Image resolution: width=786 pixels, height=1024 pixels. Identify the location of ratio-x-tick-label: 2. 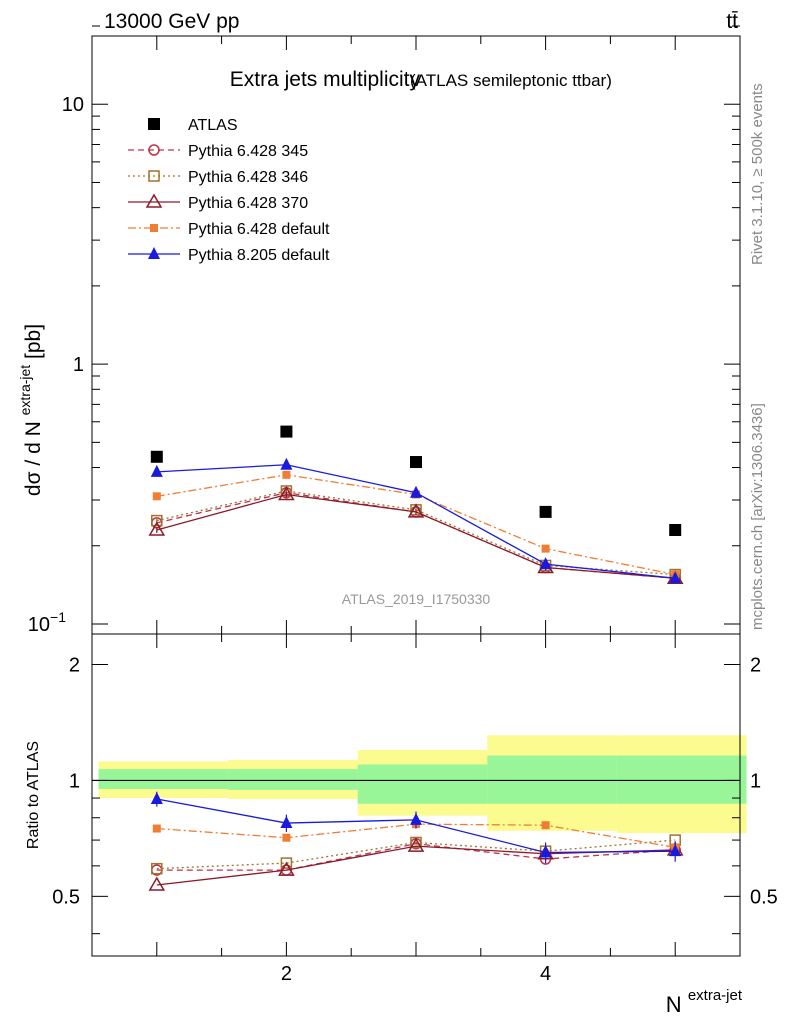
(286, 974).